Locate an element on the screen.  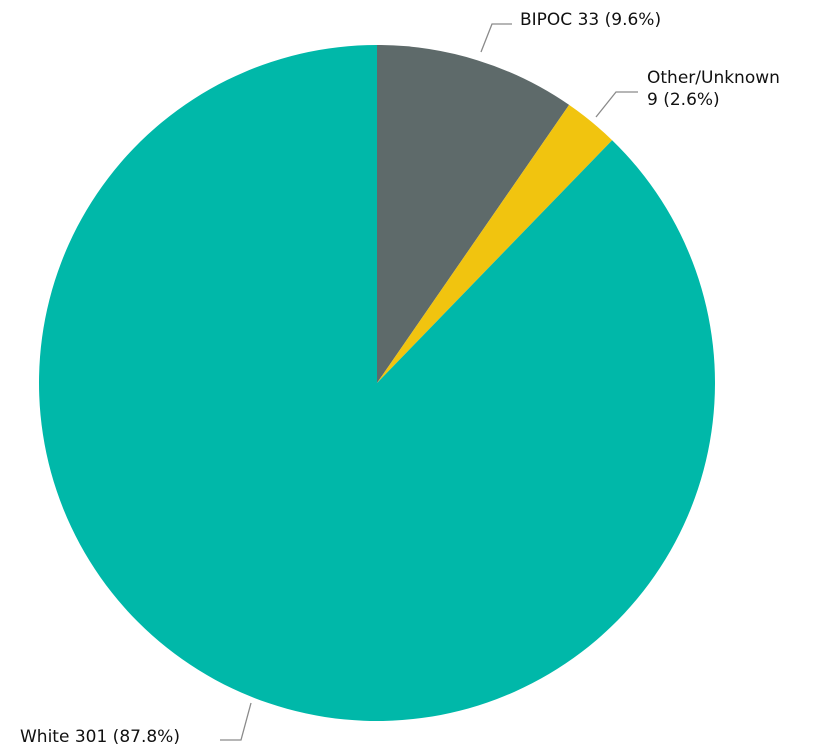
leader-line-other-unknown is located at coordinates (616, 104).